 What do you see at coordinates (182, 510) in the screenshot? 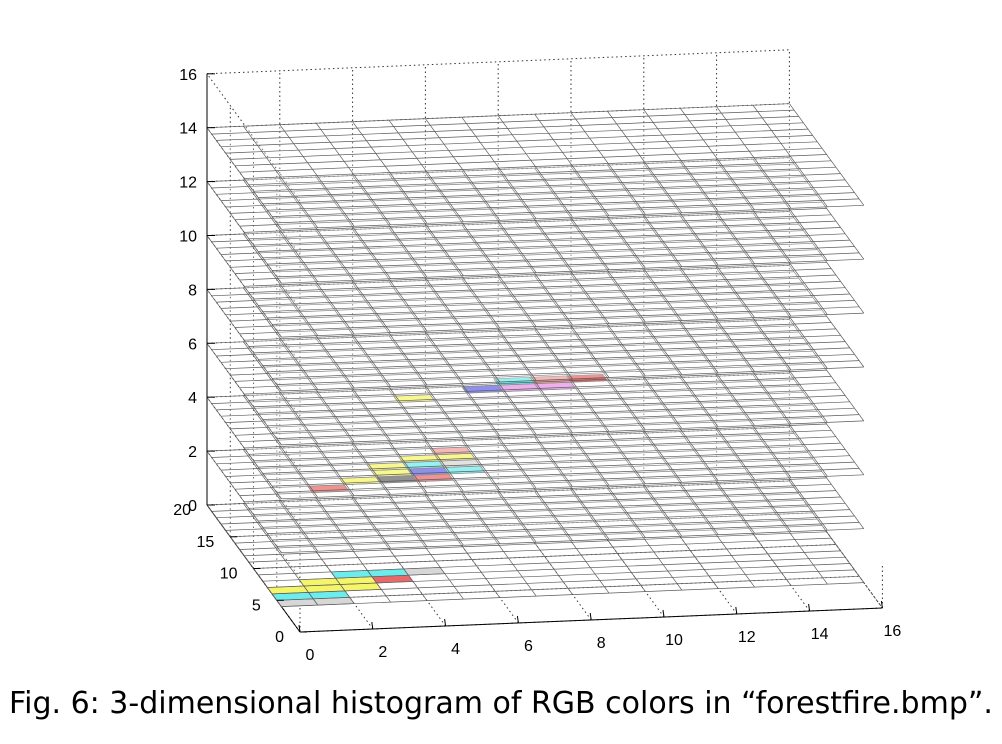
I see `y-tick-label: 20` at bounding box center [182, 510].